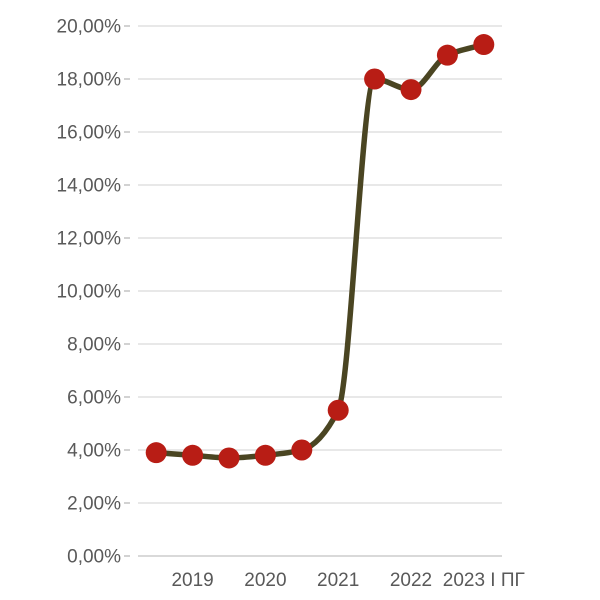  Describe the element at coordinates (192, 580) in the screenshot. I see `x-axis-label: 2019` at that location.